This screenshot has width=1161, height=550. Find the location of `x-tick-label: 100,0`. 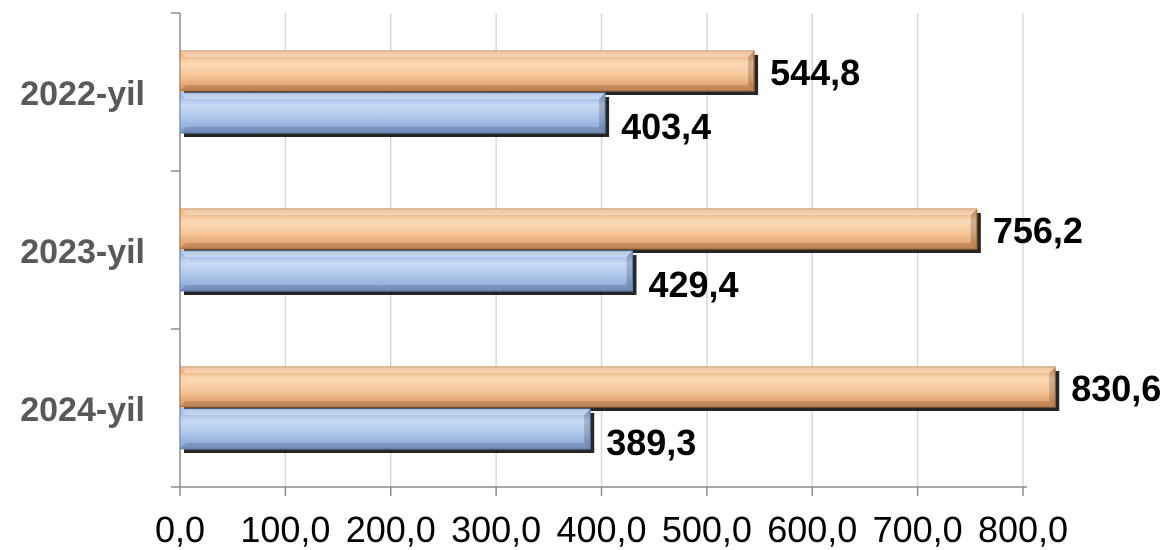

x-tick-label: 100,0 is located at coordinates (285, 529).